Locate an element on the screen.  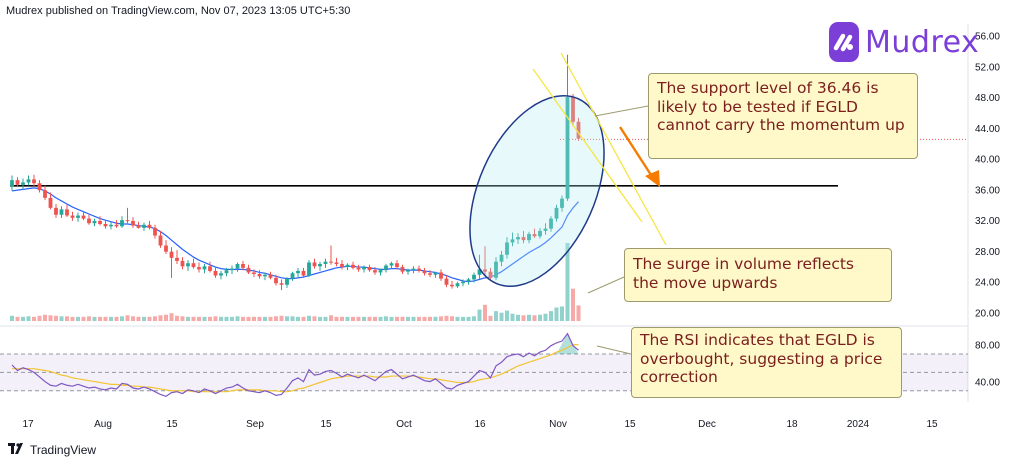
rsi-tick-label: 40.00 is located at coordinates (987, 383).